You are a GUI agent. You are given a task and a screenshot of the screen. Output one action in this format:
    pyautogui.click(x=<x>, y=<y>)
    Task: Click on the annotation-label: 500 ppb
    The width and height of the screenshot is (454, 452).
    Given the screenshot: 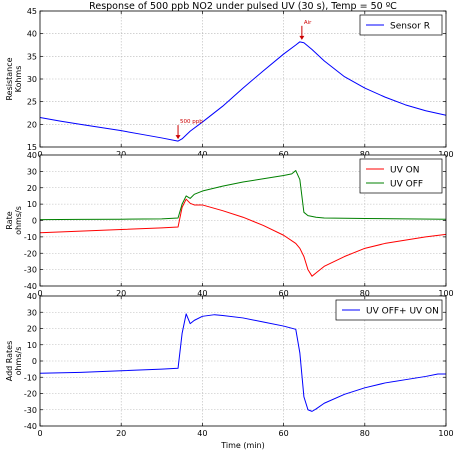 What is the action you would take?
    pyautogui.click(x=191, y=122)
    